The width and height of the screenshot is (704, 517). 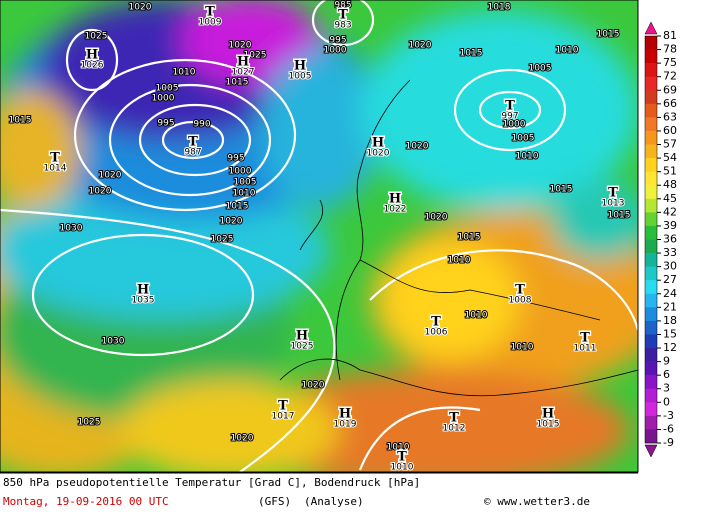 I want to click on footer-model: (GFS), so click(x=274, y=501).